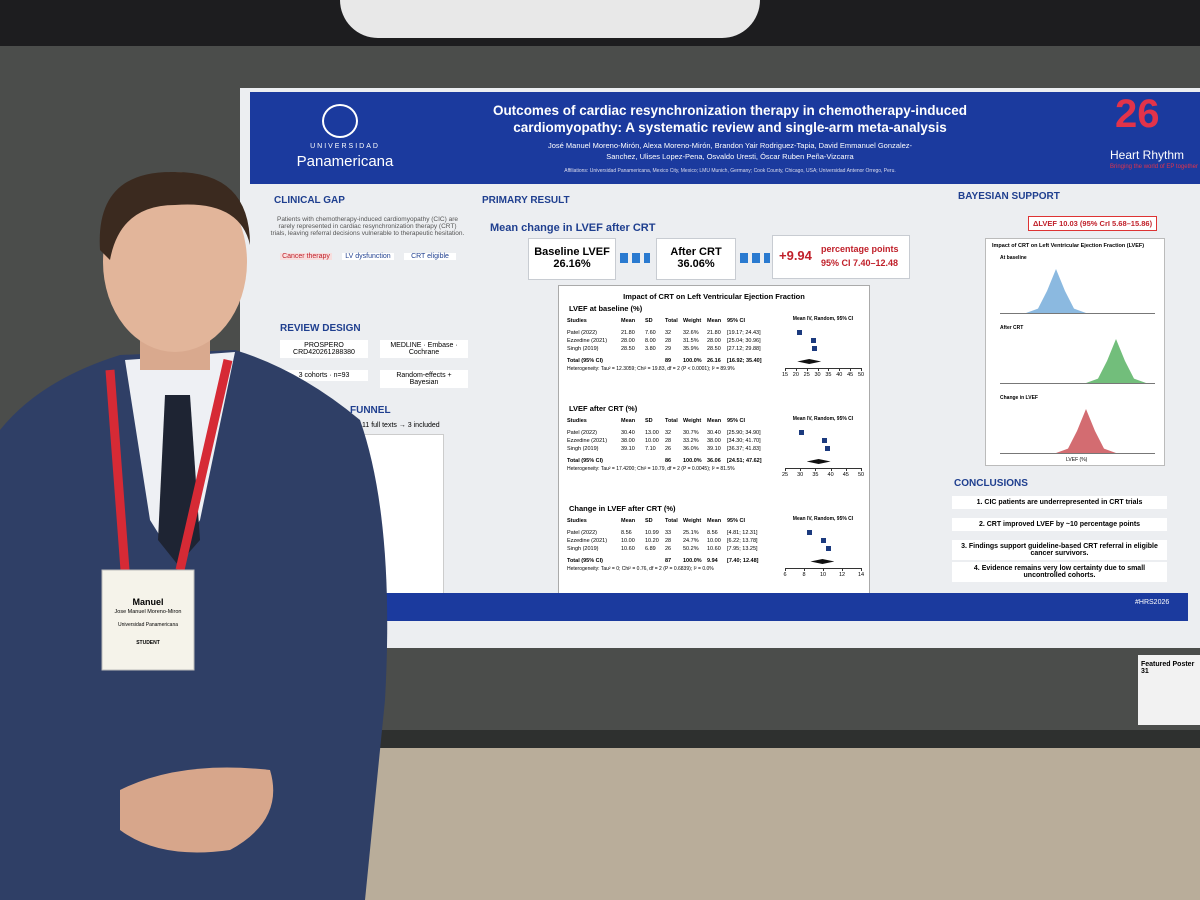  I want to click on axis-label: 50, so click(861, 375).